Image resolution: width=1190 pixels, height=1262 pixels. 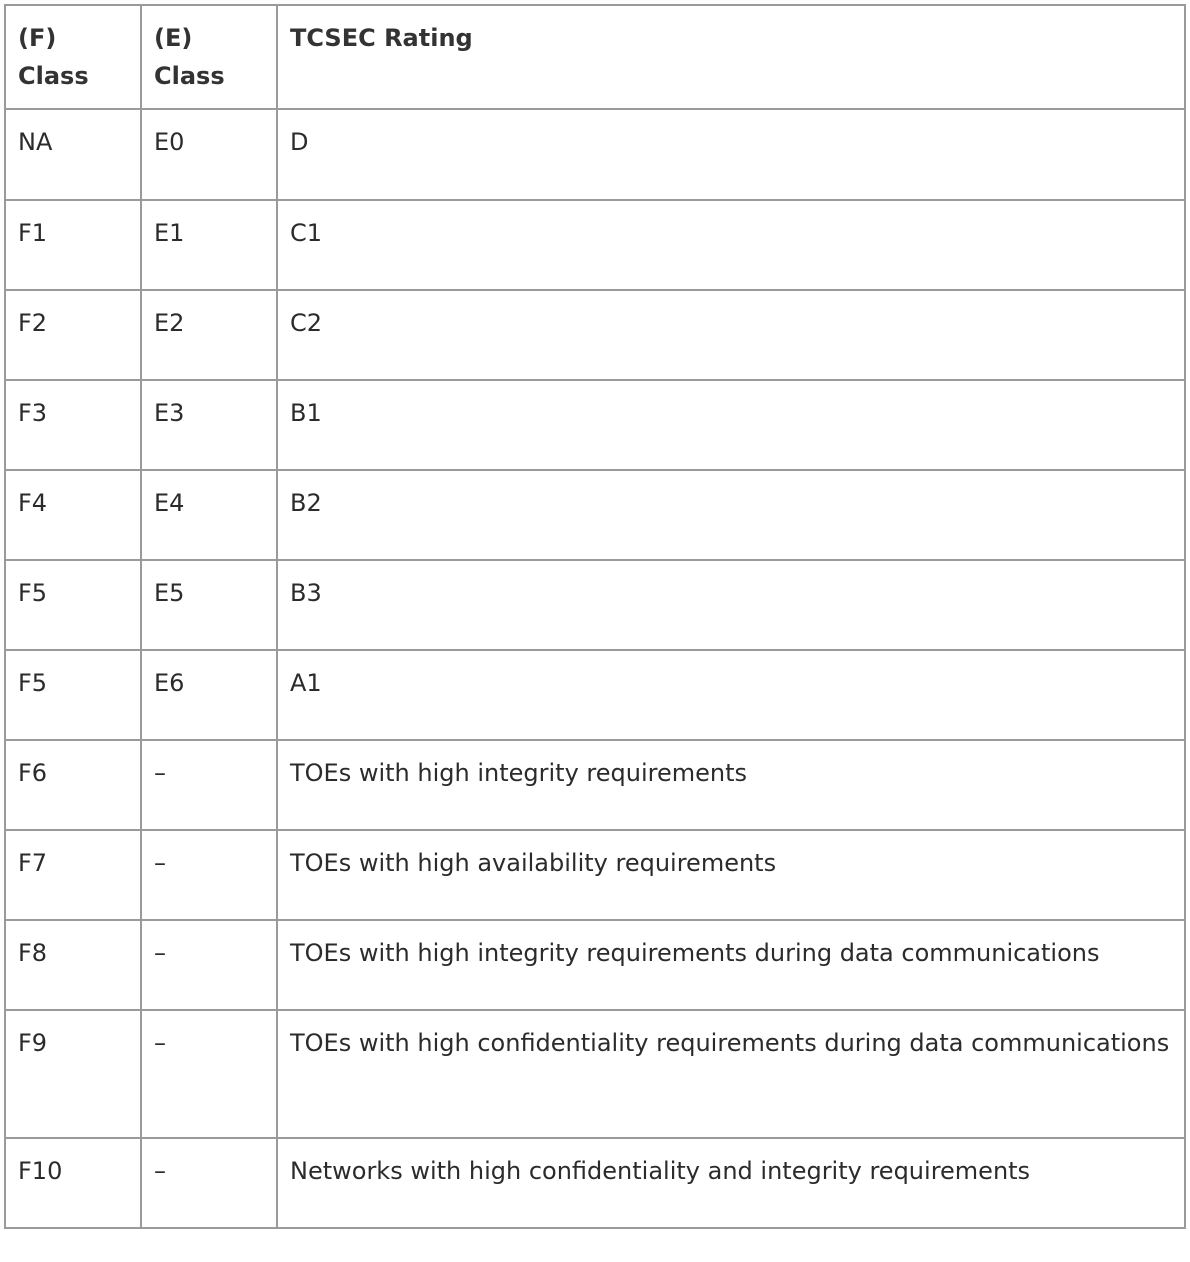 I want to click on cell-e-class: E4, so click(x=209, y=515).